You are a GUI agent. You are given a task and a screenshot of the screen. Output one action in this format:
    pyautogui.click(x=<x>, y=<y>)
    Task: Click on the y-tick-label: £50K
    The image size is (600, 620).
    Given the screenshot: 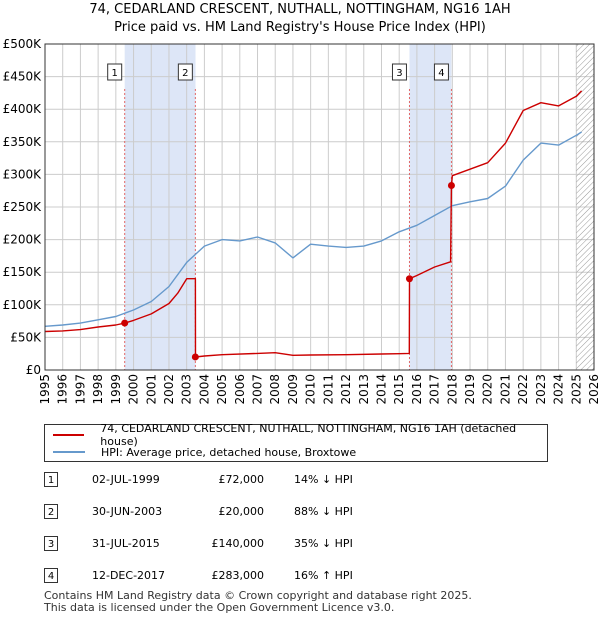 What is the action you would take?
    pyautogui.click(x=26, y=337)
    